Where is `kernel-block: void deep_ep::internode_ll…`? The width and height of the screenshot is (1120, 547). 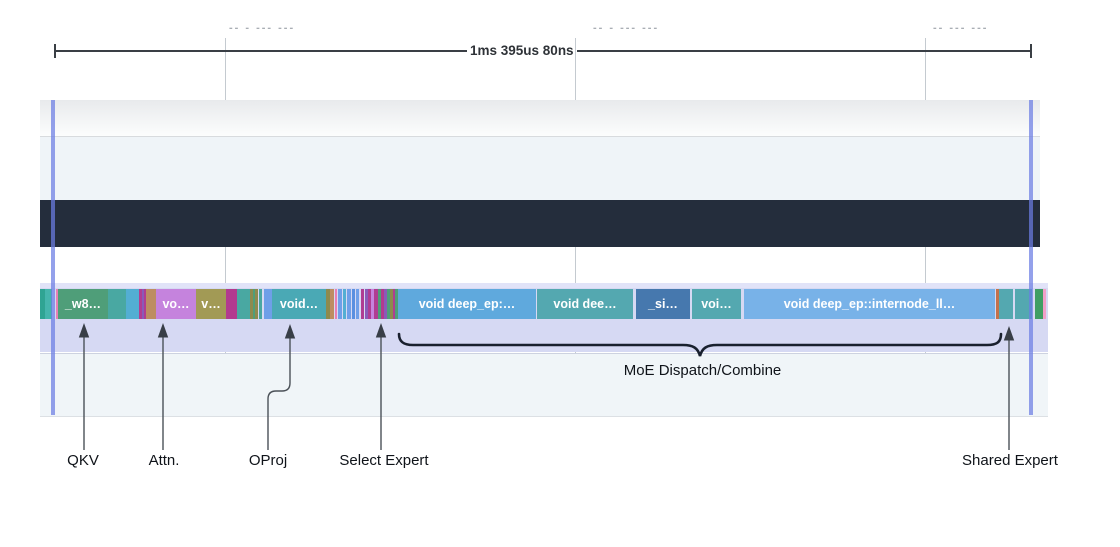
kernel-block: void deep_ep::internode_ll… is located at coordinates (869, 304).